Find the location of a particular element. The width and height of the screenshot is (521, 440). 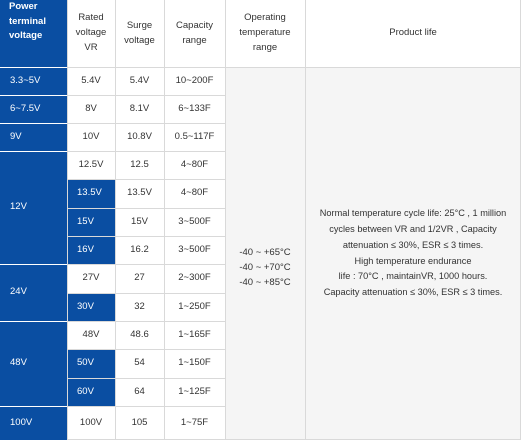

header-capacity-range: Capacity range is located at coordinates (194, 33).